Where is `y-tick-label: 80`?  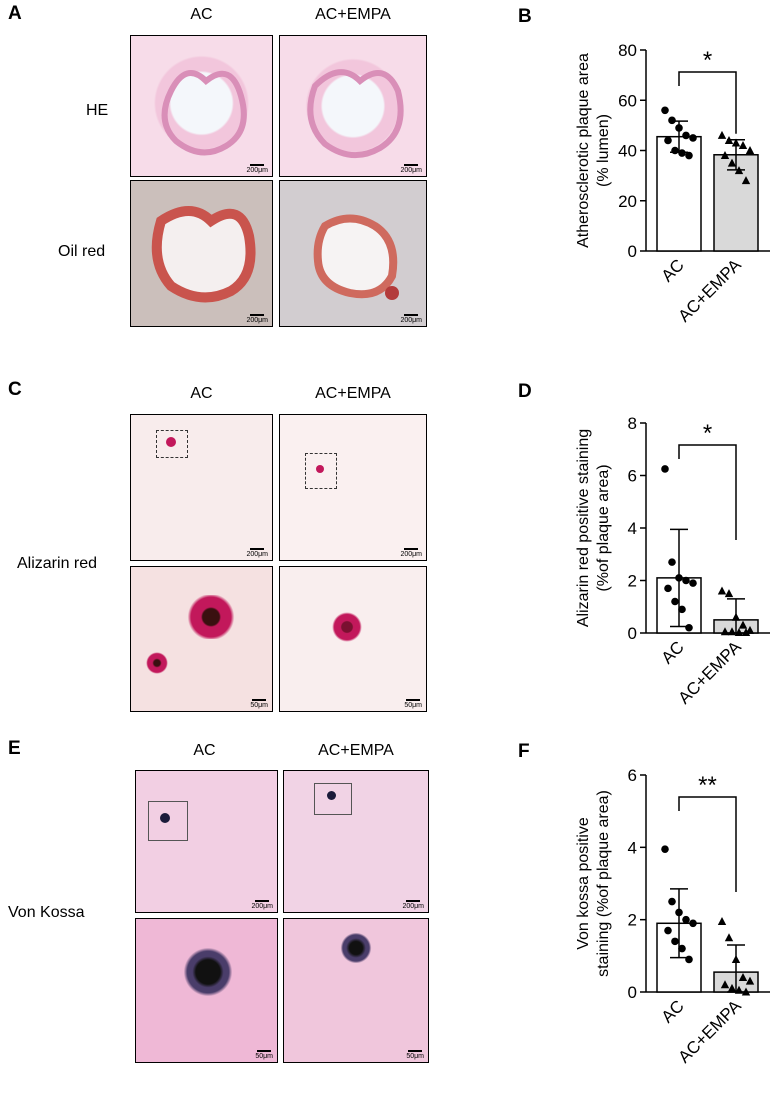
y-tick-label: 80 is located at coordinates (627, 50).